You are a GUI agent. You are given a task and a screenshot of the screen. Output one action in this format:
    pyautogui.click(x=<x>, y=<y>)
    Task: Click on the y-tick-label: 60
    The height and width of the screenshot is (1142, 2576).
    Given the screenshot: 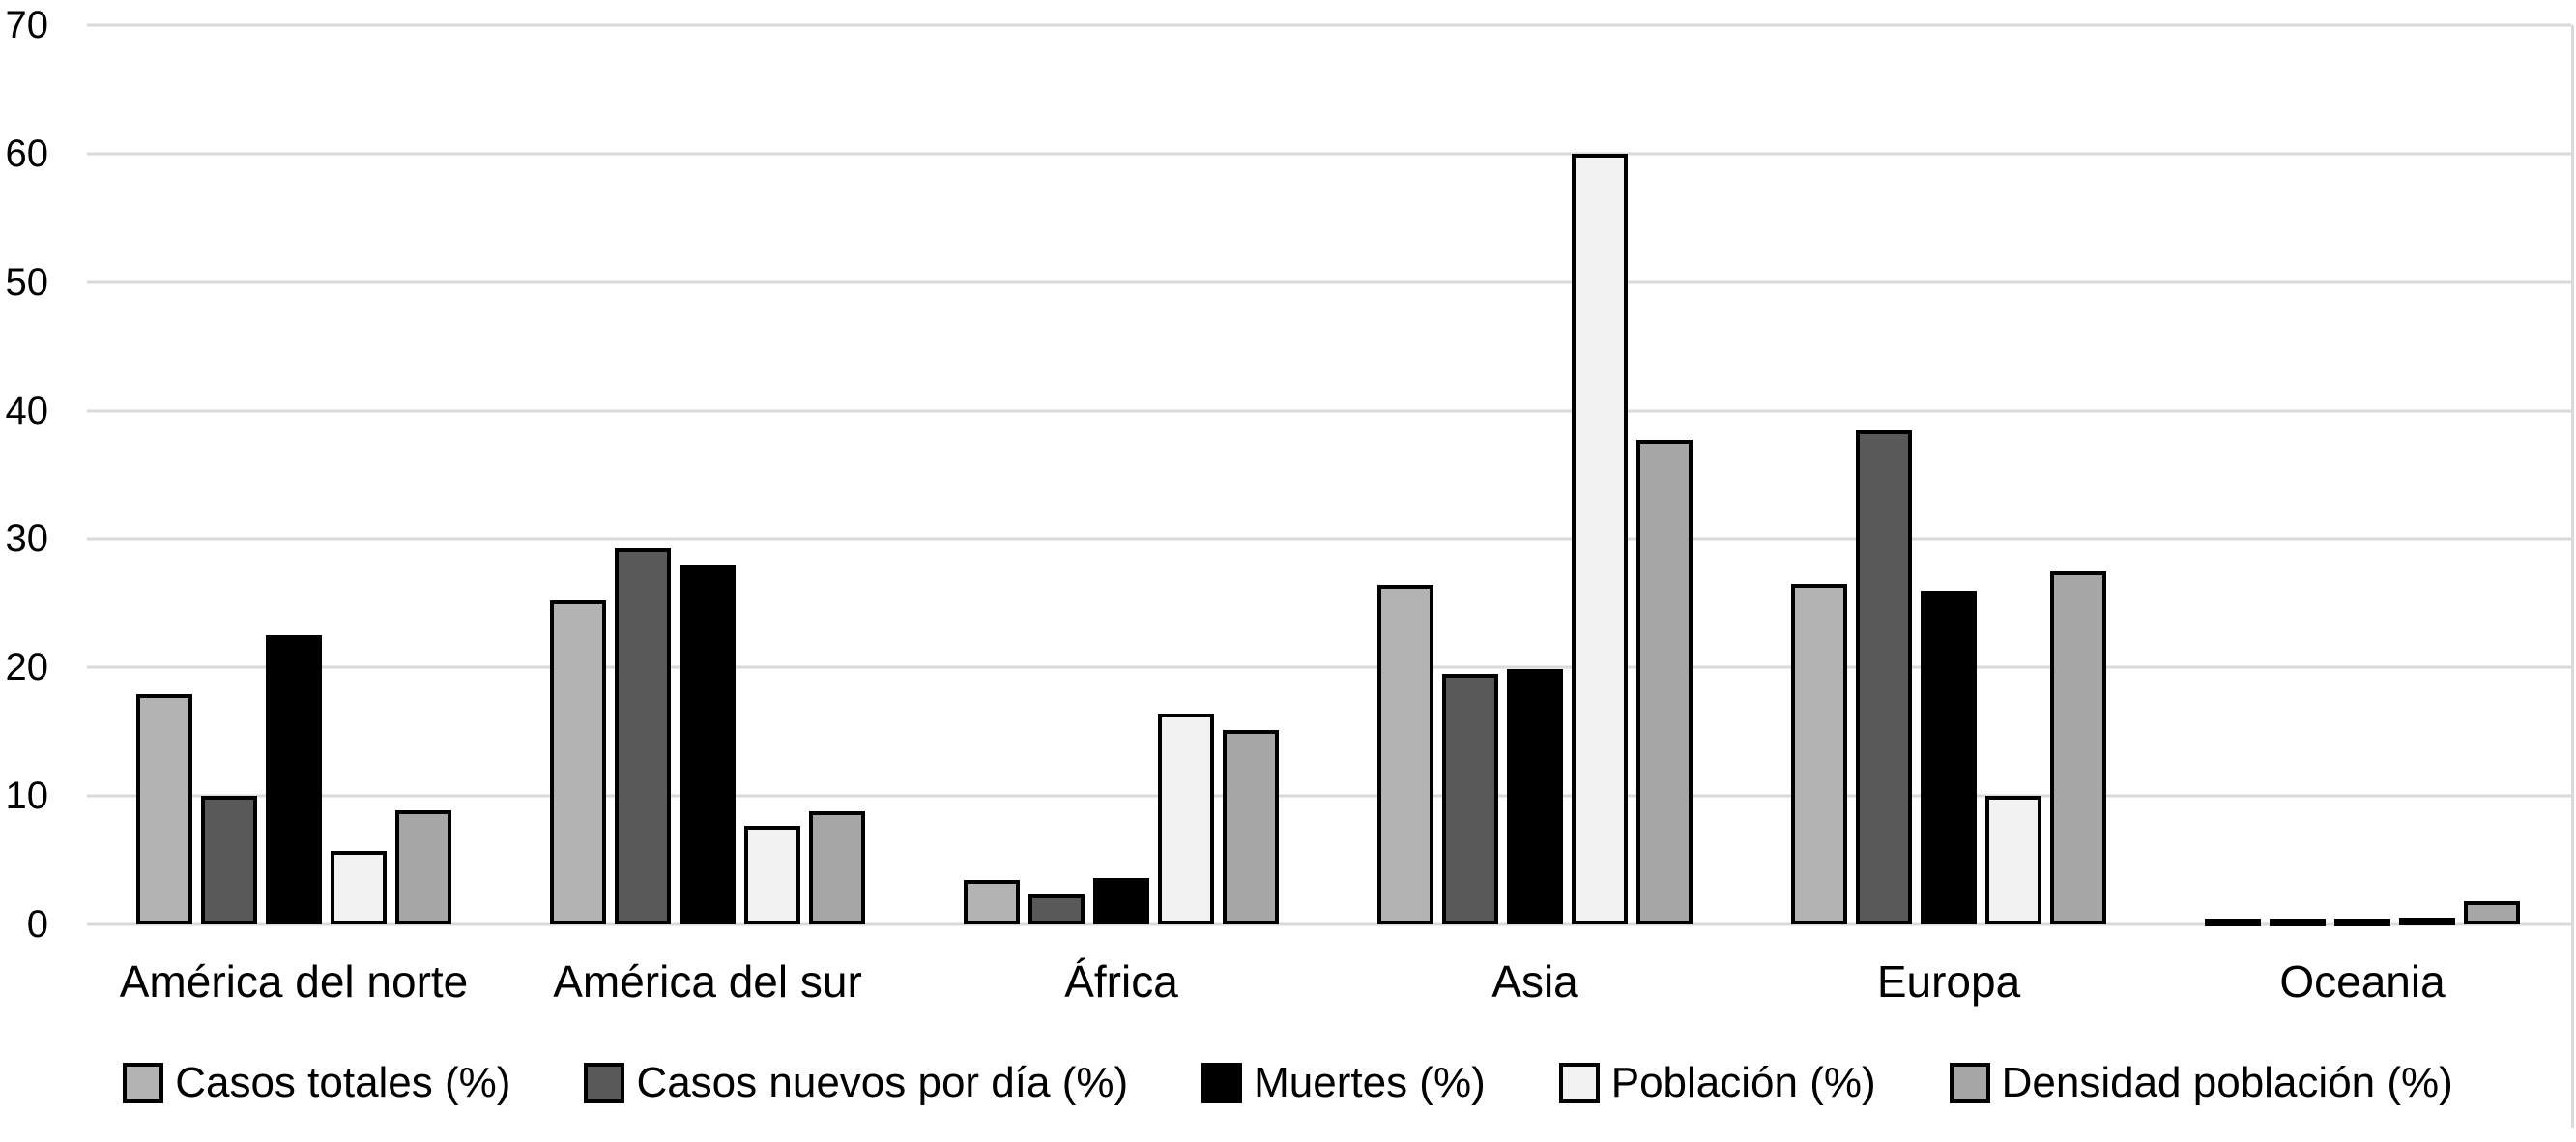 What is the action you would take?
    pyautogui.click(x=27, y=153)
    